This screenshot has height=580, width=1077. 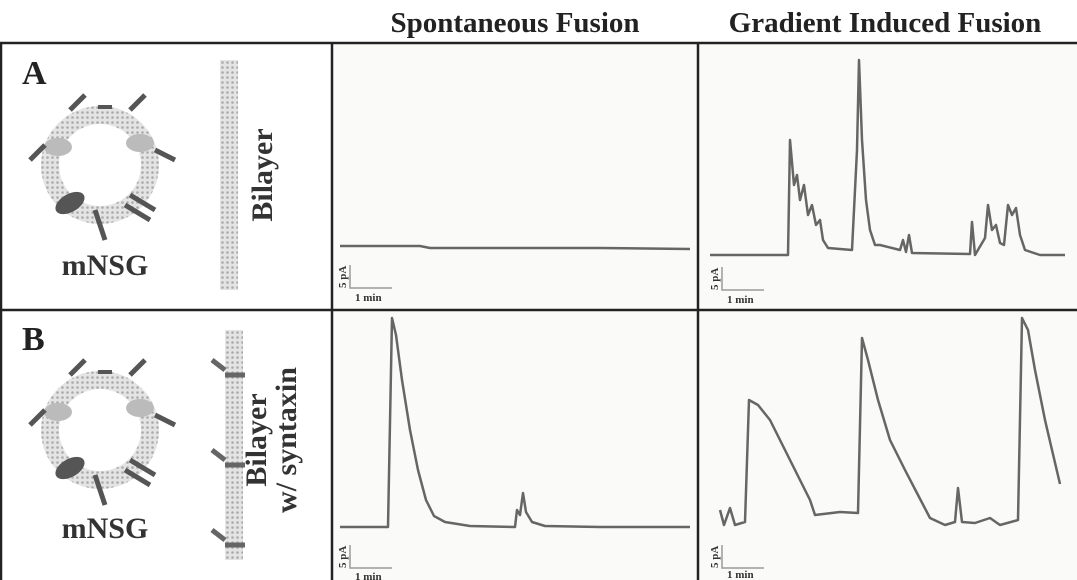 I want to click on column-header: Gradient Induced Fusion, so click(x=885, y=23).